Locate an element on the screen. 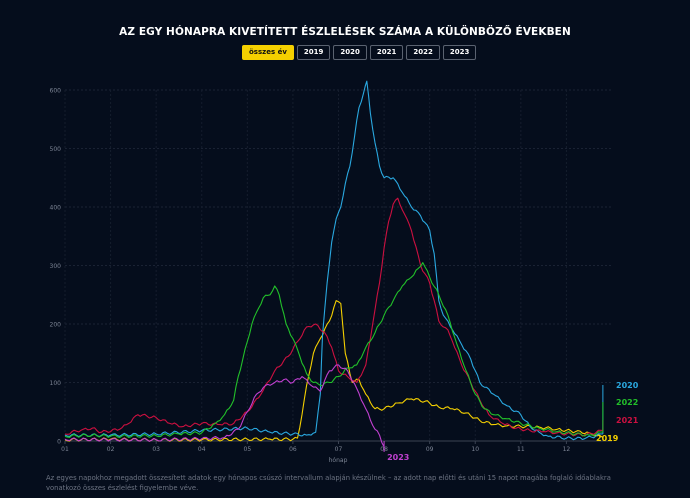 This screenshot has width=690, height=498. series-end-label-2019: 2019 is located at coordinates (607, 438).